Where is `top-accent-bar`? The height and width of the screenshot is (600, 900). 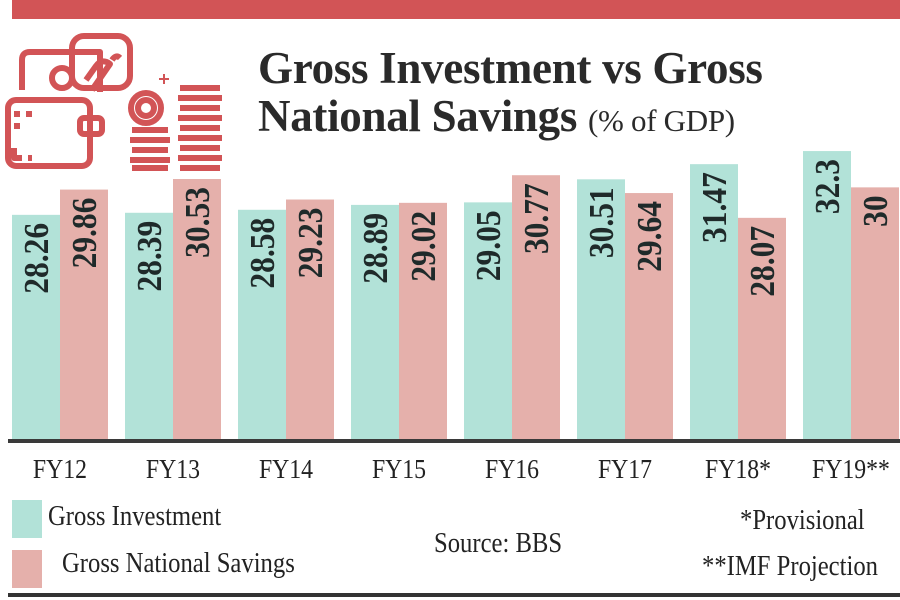
top-accent-bar is located at coordinates (456, 9).